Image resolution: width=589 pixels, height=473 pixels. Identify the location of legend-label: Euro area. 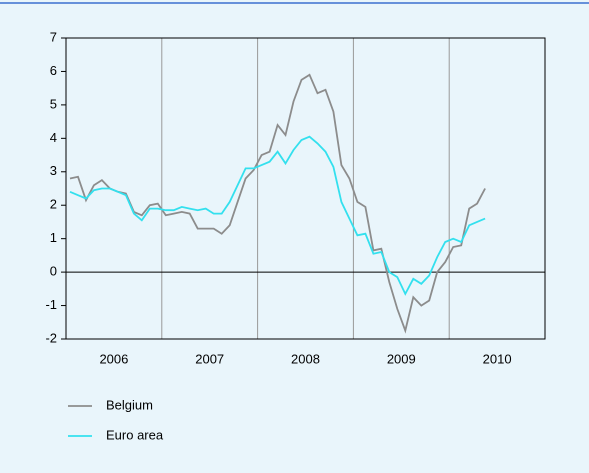
(135, 434).